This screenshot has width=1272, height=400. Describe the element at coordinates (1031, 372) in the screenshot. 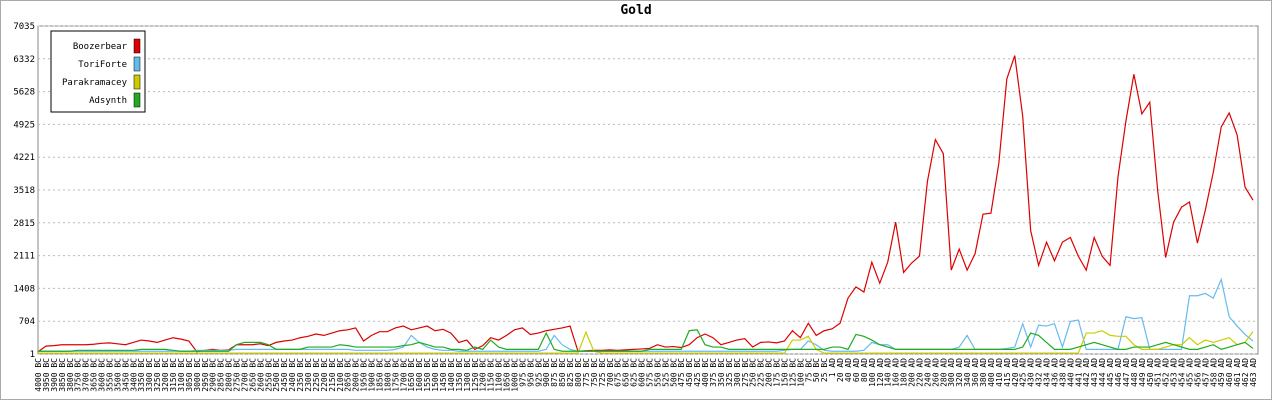

I see `x-tick-label: 430 AD` at that location.